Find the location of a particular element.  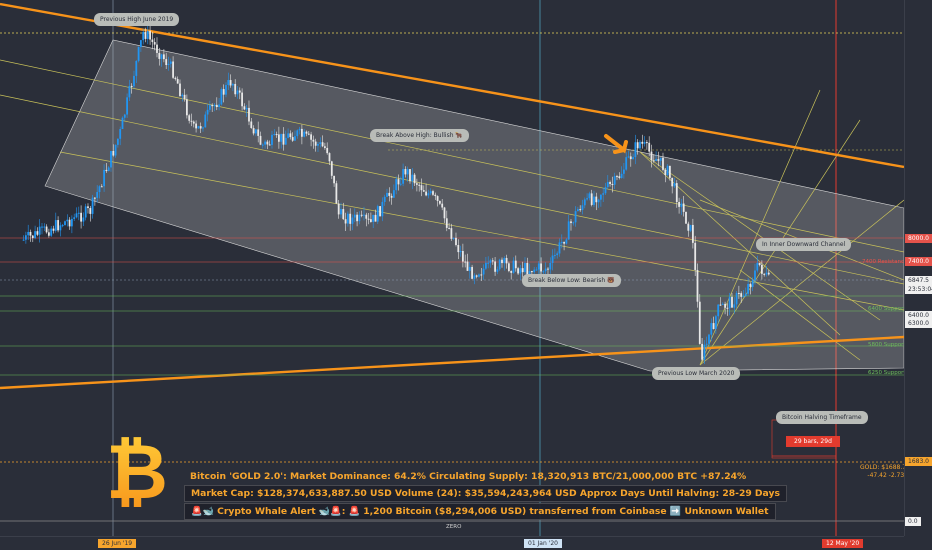

label-6400-support: 6400 Support is located at coordinates (887, 309).